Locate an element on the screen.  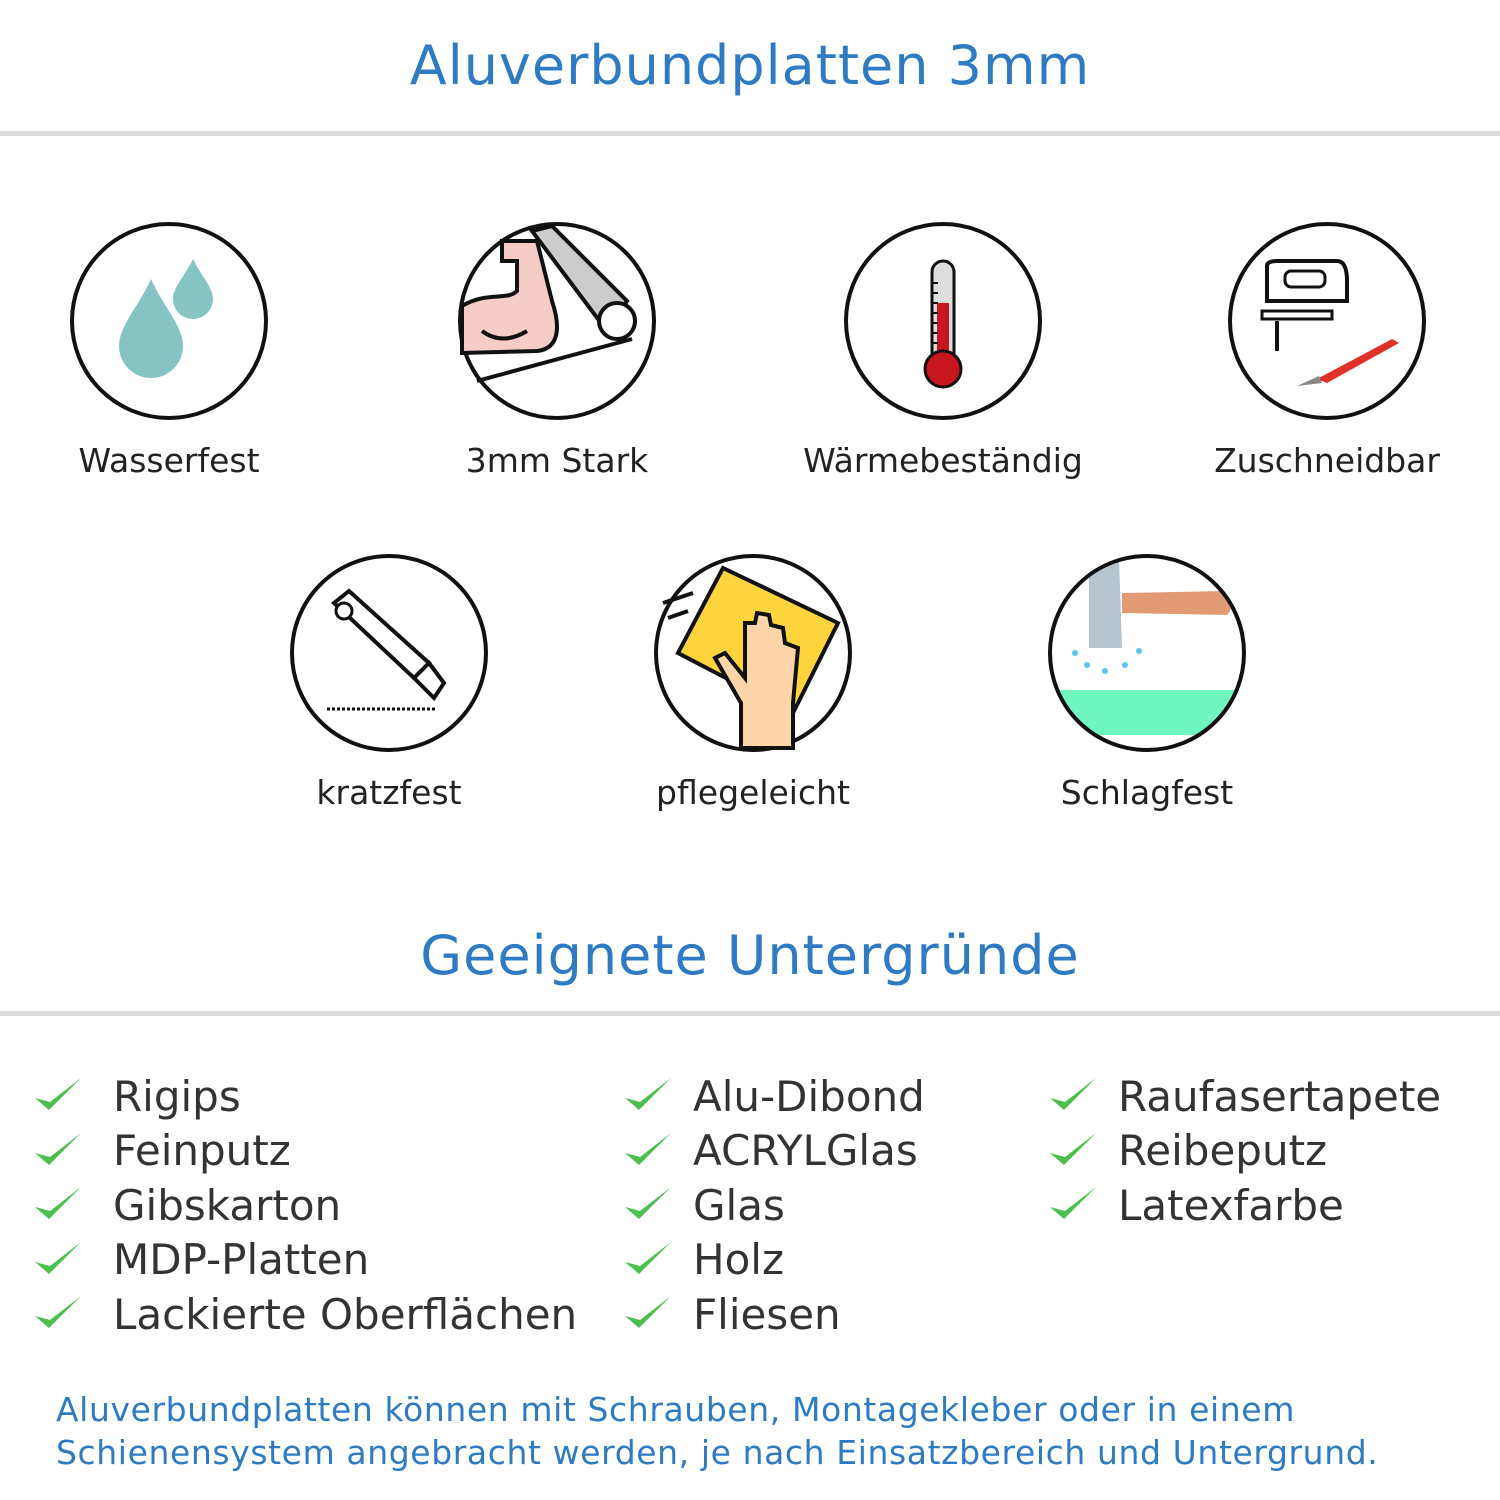
surface-item: Alu-Dibond is located at coordinates (774, 1096).